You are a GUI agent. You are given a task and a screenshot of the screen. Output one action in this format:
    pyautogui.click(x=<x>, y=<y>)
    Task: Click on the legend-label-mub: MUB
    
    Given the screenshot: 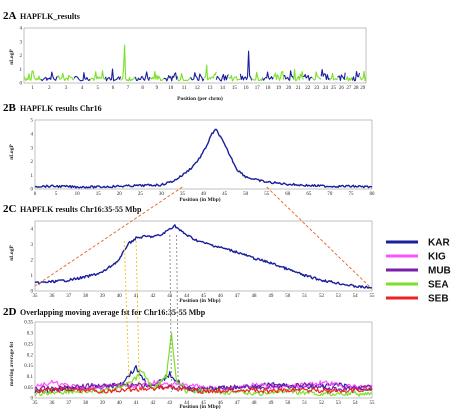 What is the action you would take?
    pyautogui.click(x=439, y=271)
    